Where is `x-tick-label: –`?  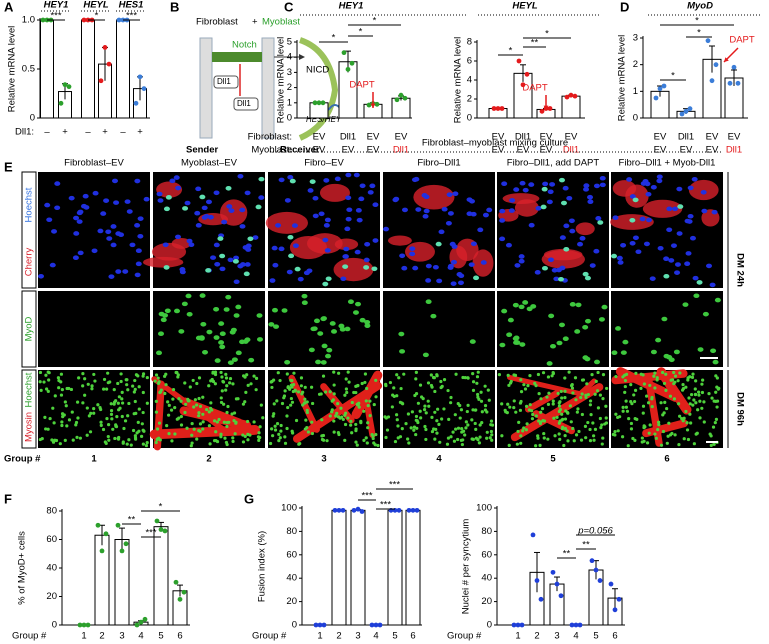 x-tick-label: – is located at coordinates (88, 132).